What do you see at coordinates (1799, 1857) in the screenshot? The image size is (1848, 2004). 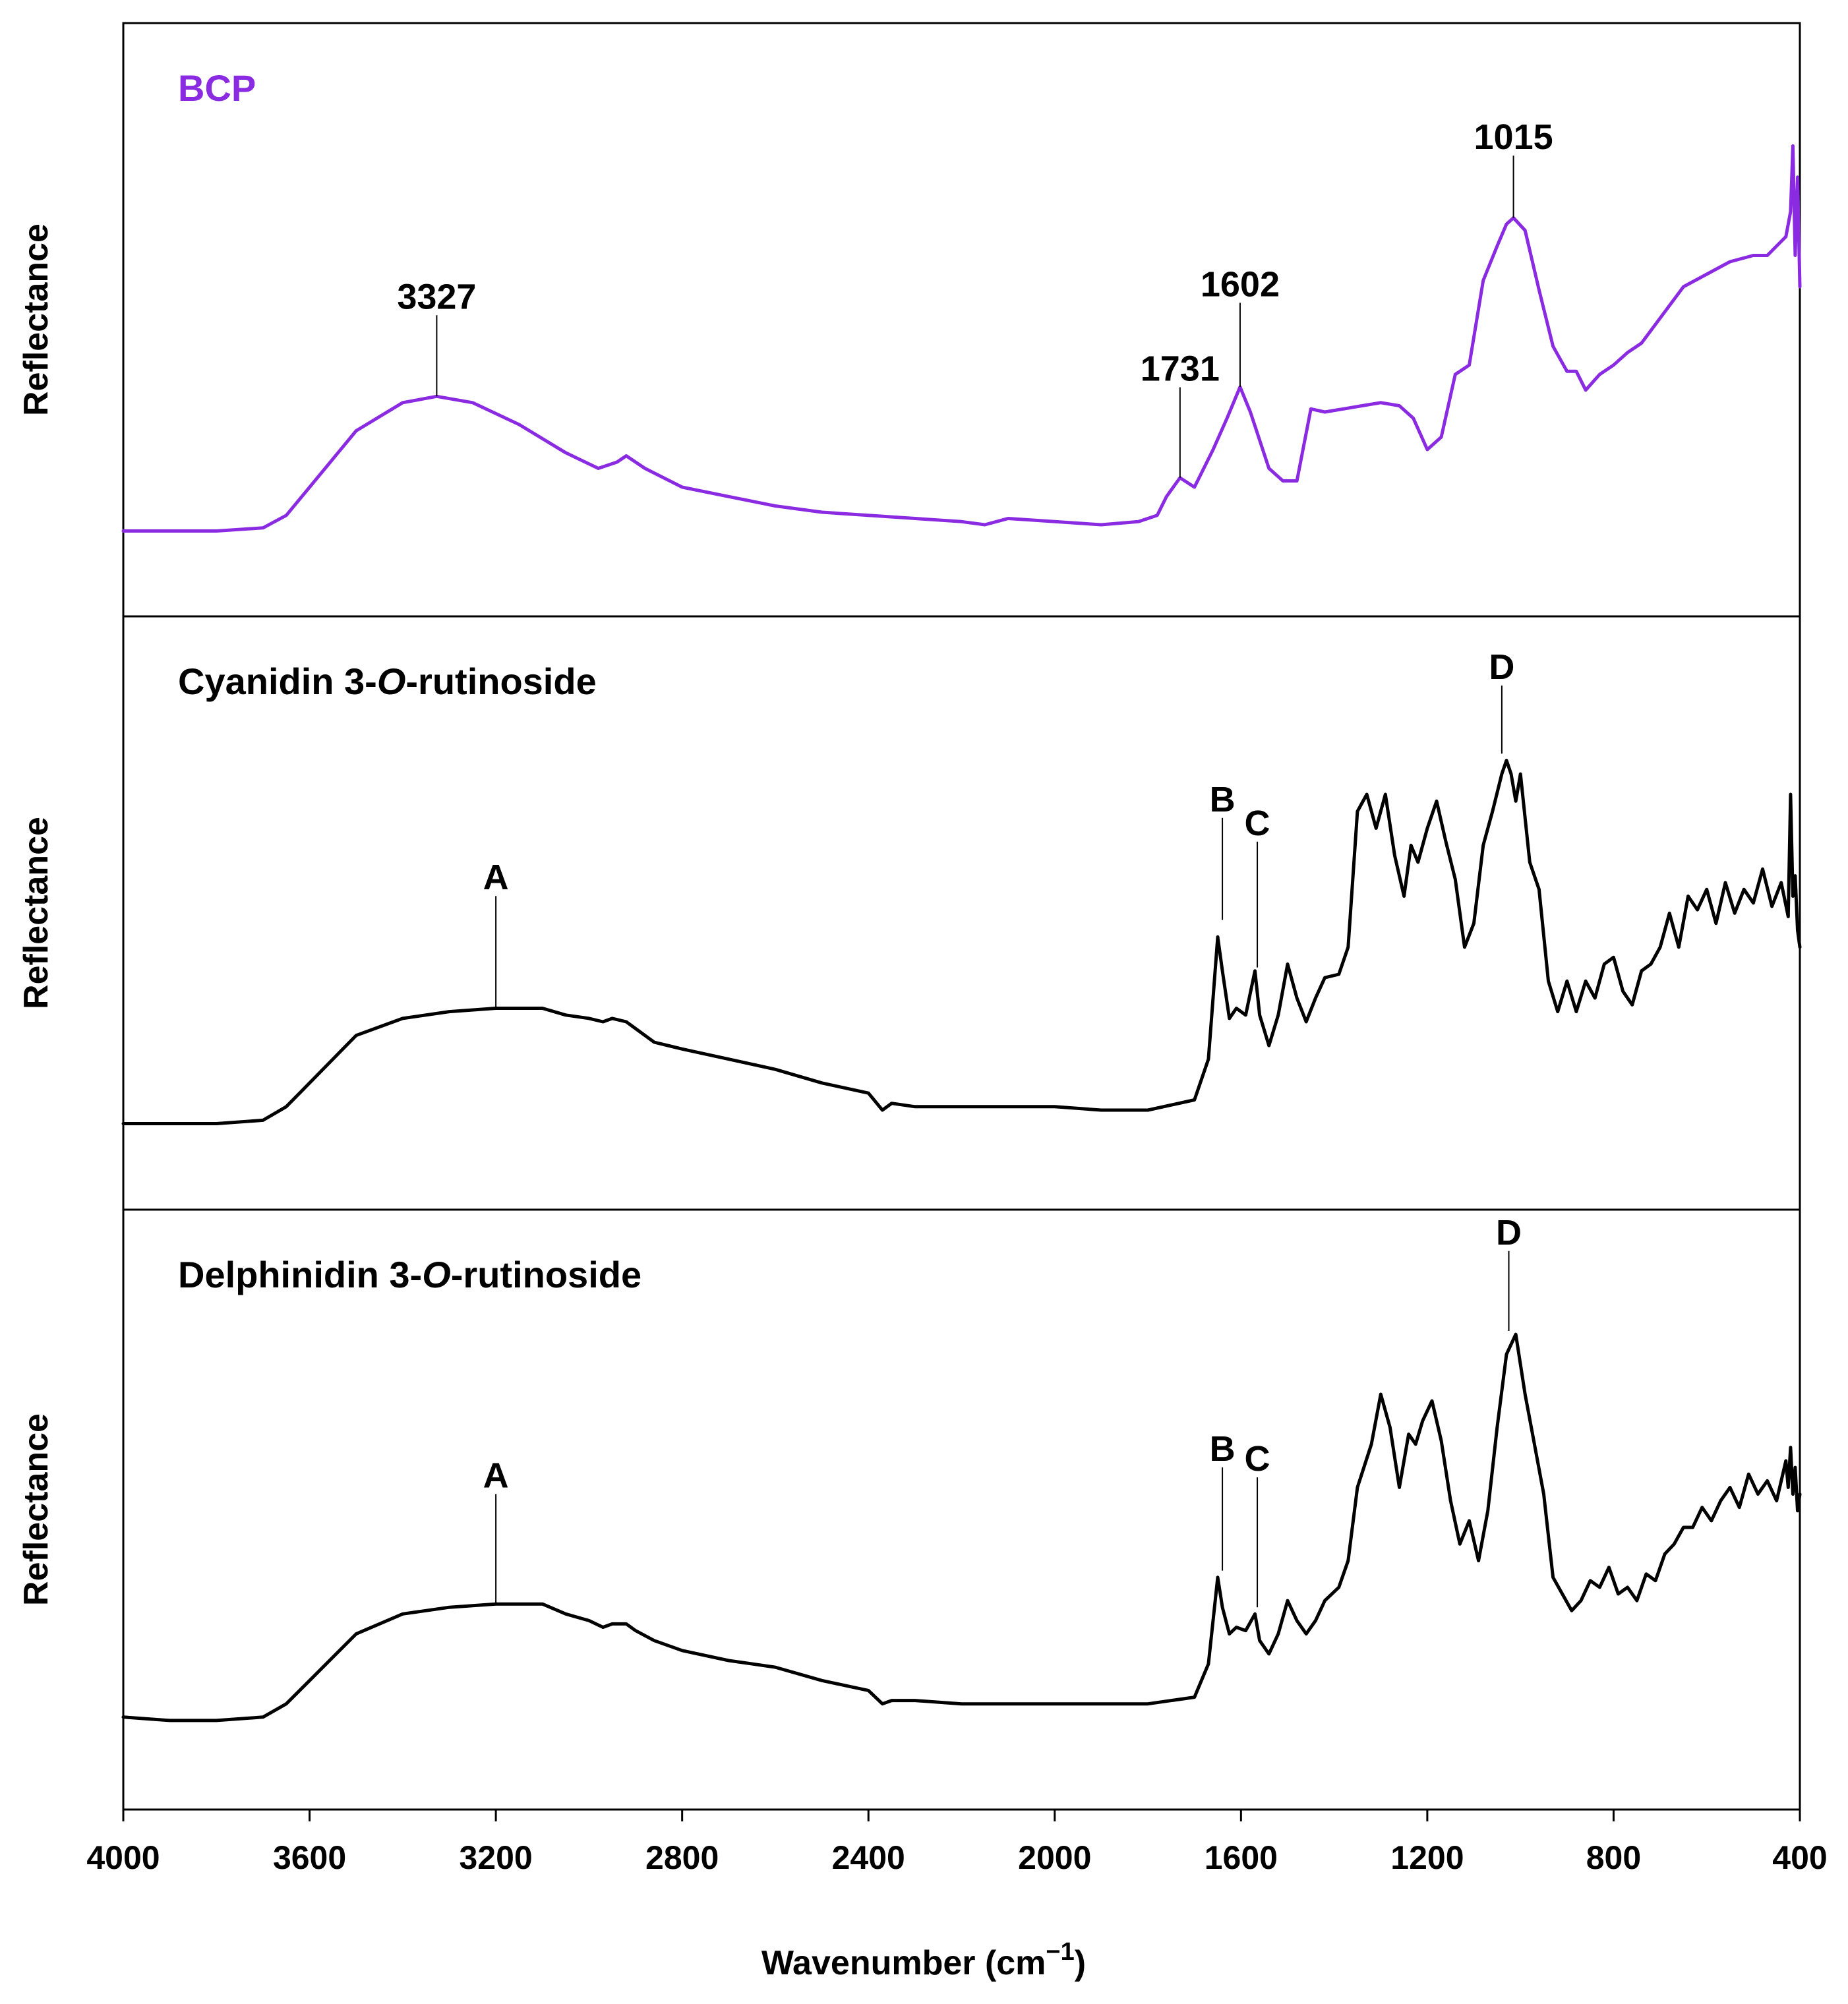 I see `x-tick-label: 400` at bounding box center [1799, 1857].